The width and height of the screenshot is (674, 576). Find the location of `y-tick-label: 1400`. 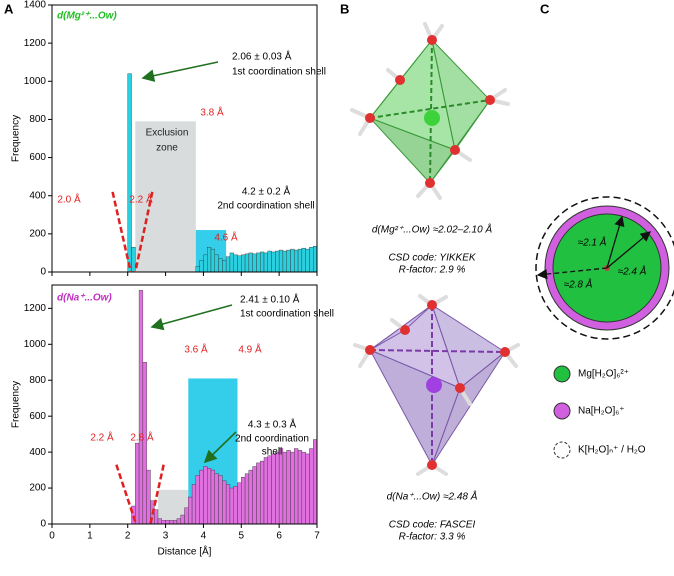

y-tick-label: 1400 is located at coordinates (35, 5).